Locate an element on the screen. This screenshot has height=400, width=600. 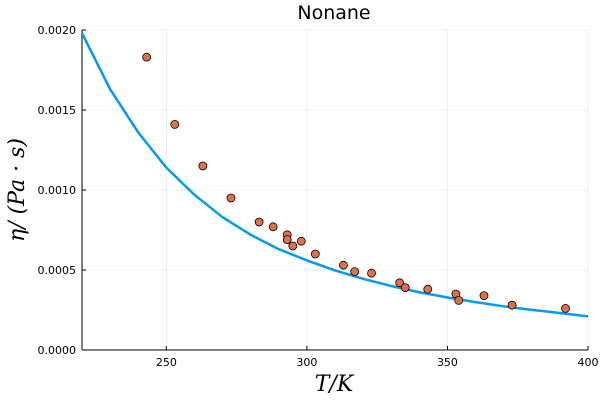
x-axis-label: T/K is located at coordinates (335, 384).